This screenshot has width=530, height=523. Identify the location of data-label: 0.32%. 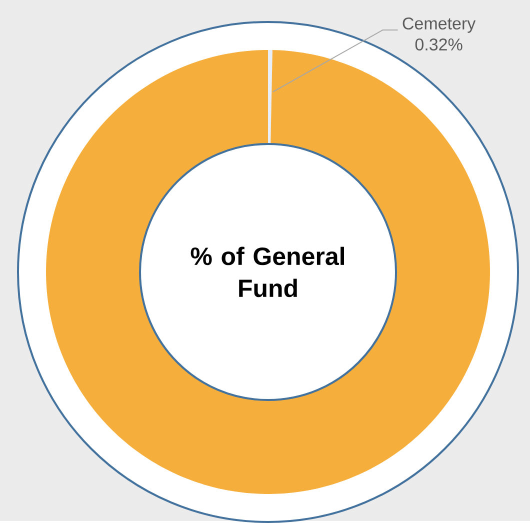
(438, 44).